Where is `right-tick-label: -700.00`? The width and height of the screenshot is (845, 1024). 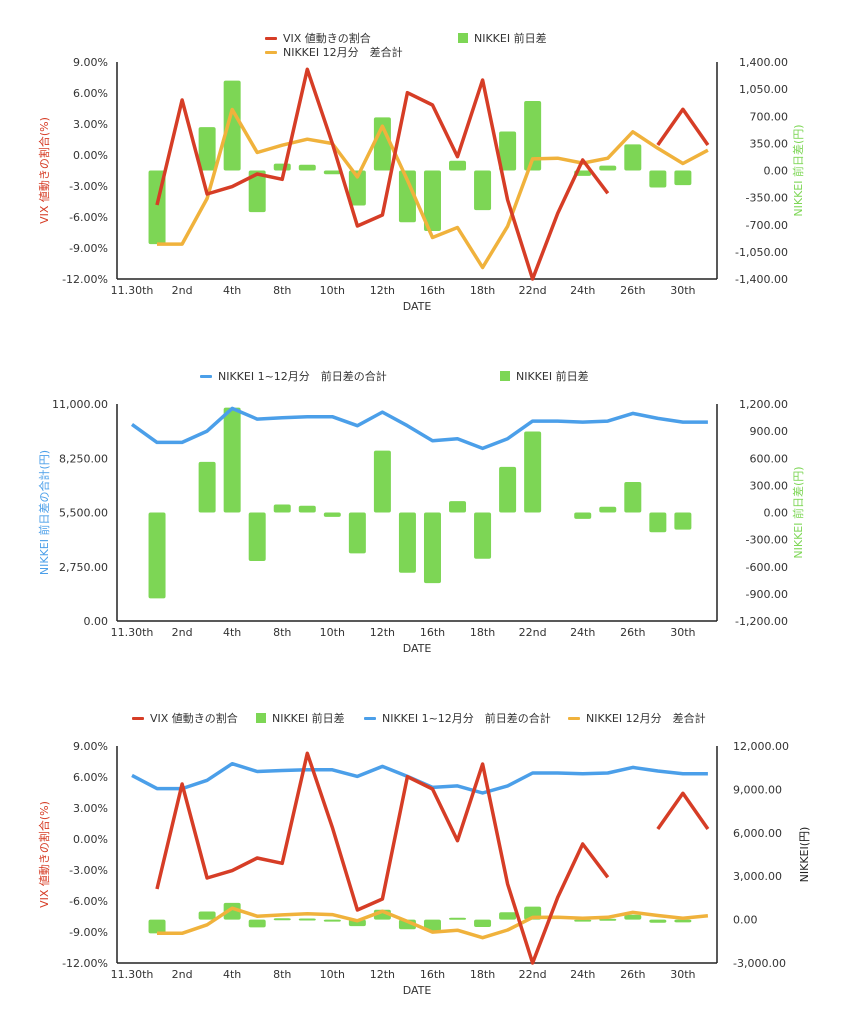
right-tick-label: -700.00 is located at coordinates (767, 225).